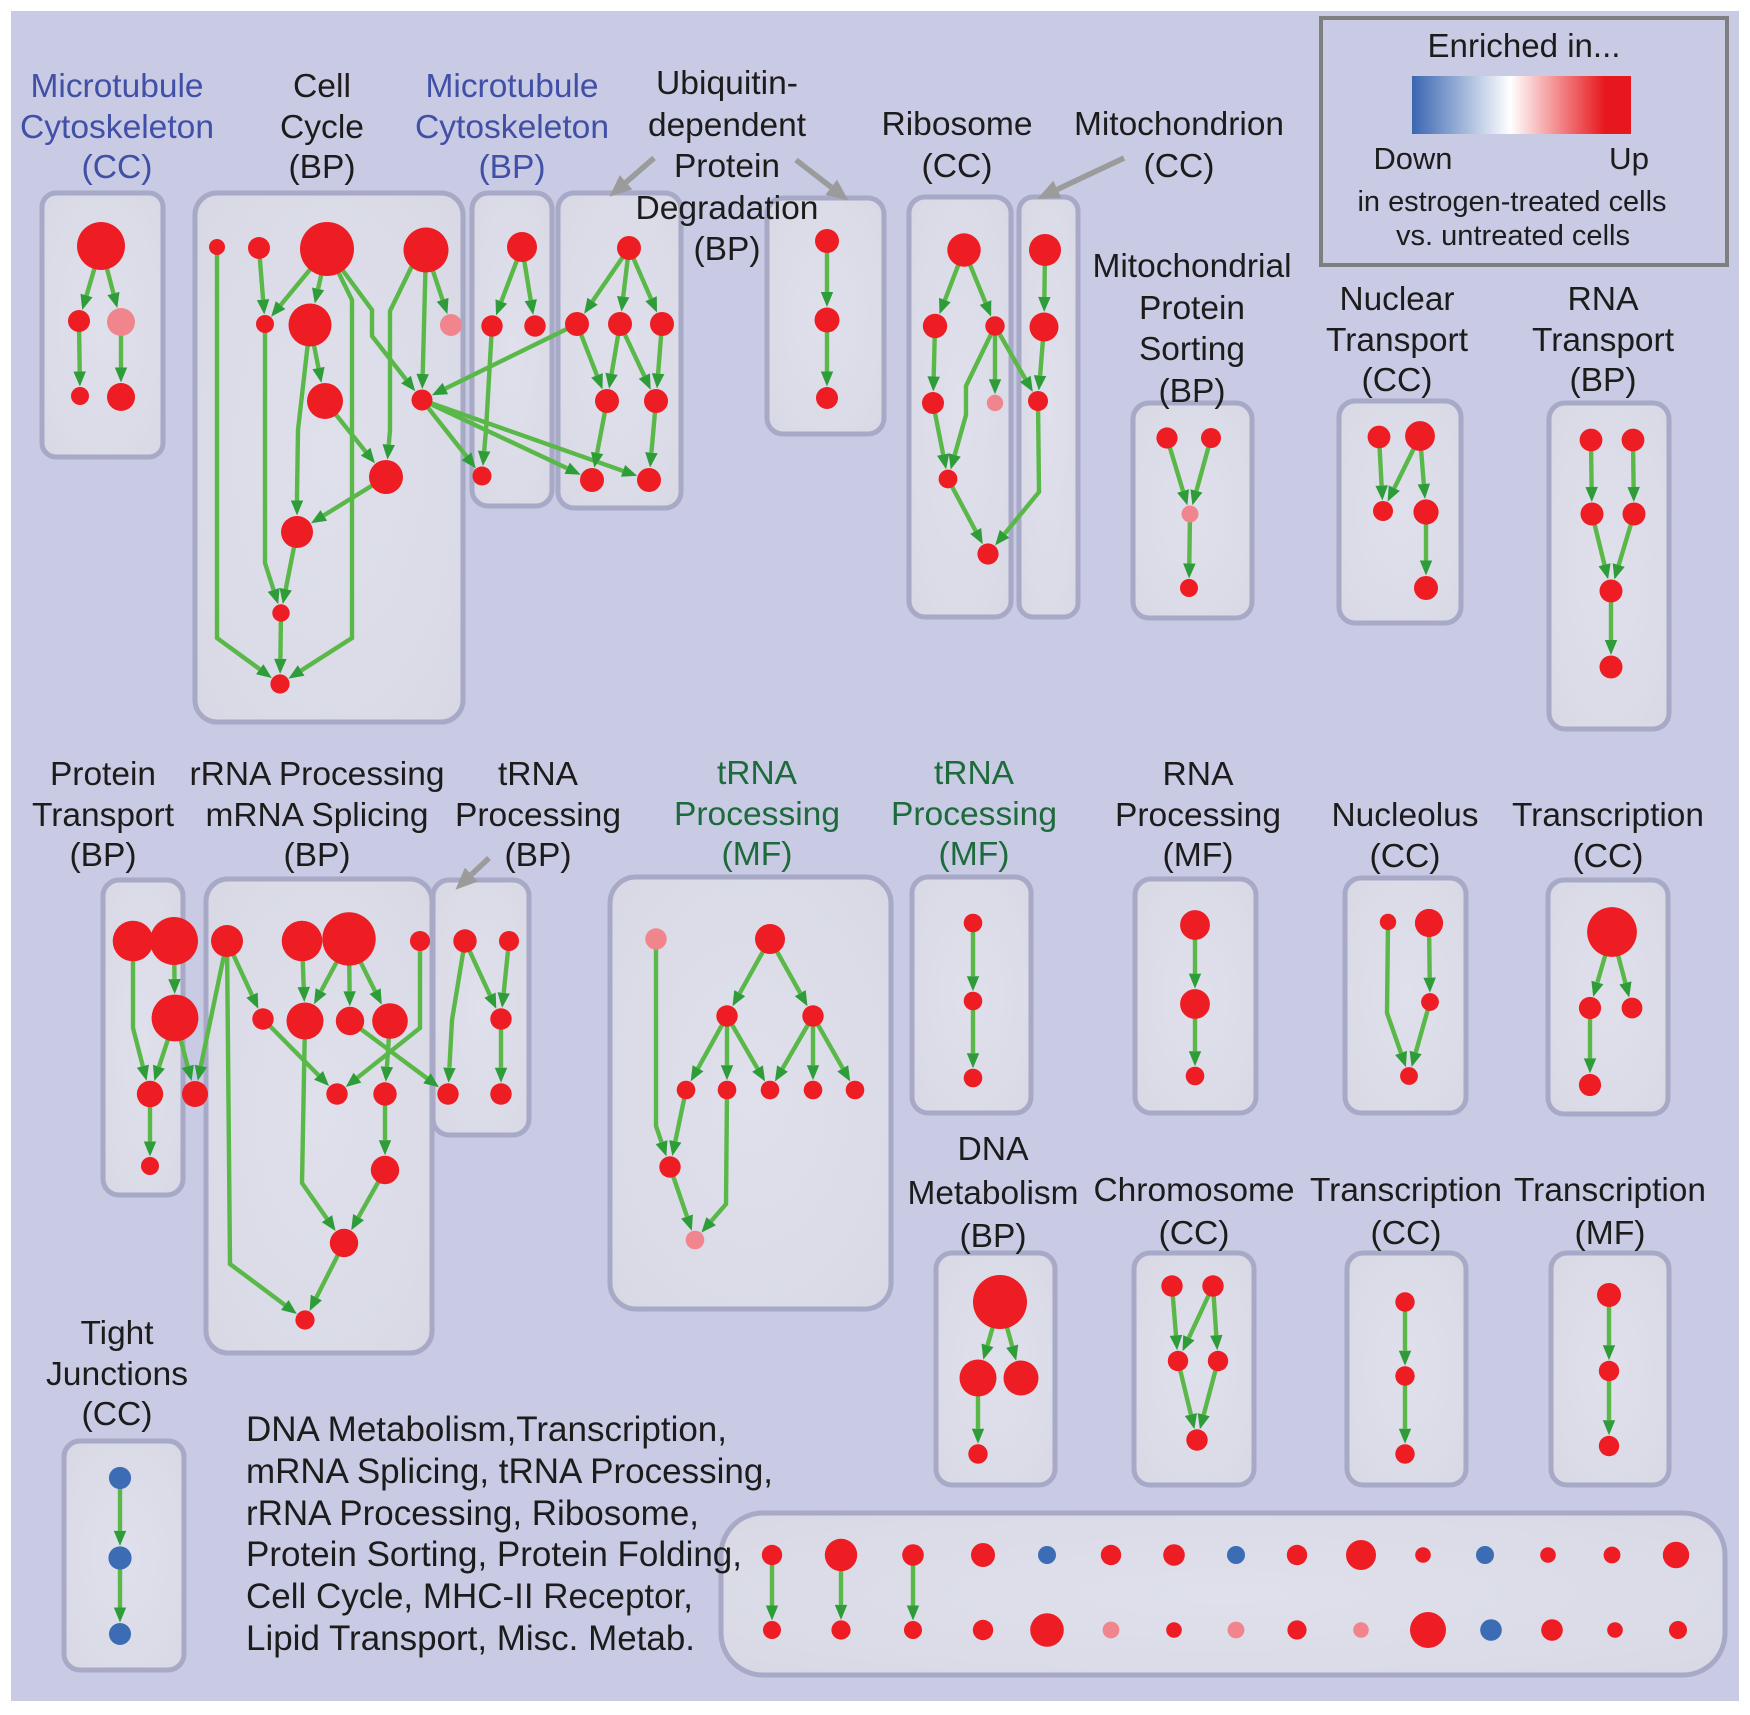  What do you see at coordinates (509, 1471) in the screenshot?
I see `svg-text:mRNA Splicing, tRNA Processing: mRNA Splicing, tRNA Processing,` at bounding box center [509, 1471].